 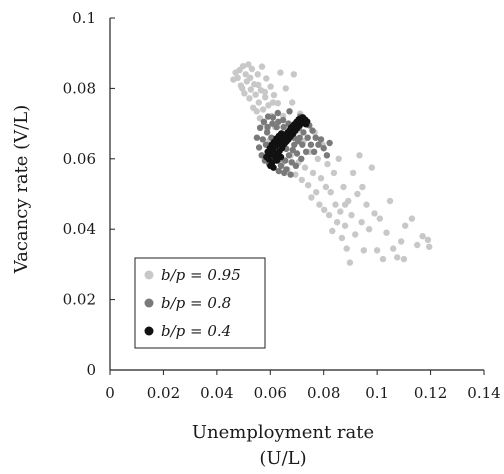 I want to click on x-tick-label: 0, so click(x=110, y=393).